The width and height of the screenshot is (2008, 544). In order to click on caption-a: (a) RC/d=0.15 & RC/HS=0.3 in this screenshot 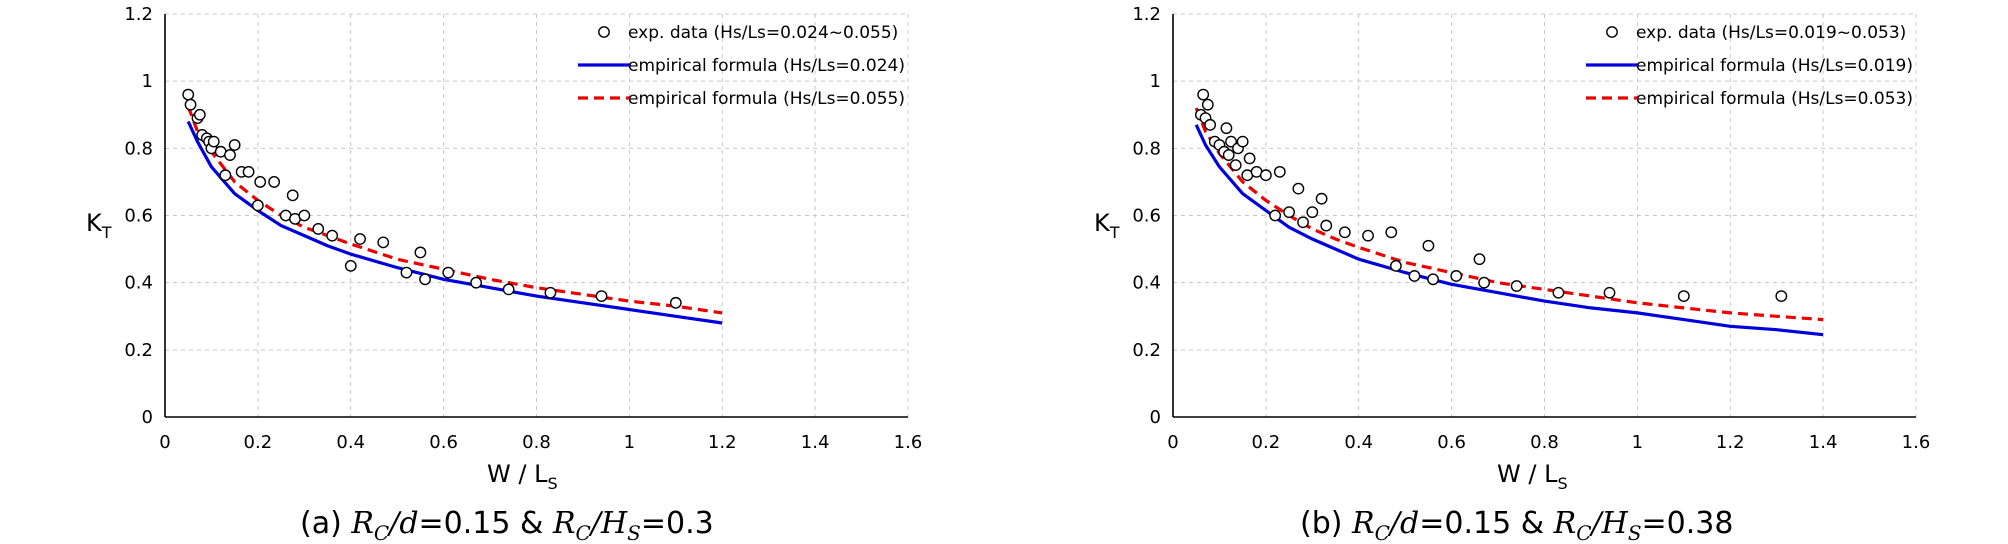, I will do `click(507, 525)`.